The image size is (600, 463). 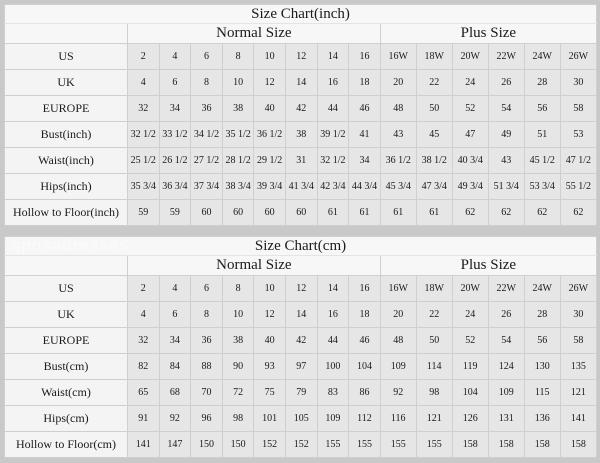 What do you see at coordinates (66, 444) in the screenshot?
I see `row-label: Hollow to Floor(cm)` at bounding box center [66, 444].